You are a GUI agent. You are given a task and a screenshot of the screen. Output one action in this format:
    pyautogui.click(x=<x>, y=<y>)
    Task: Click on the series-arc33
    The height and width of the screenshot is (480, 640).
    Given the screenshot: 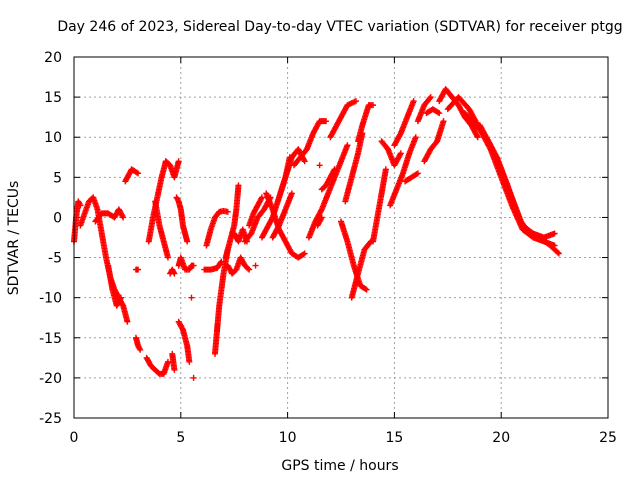 What is the action you would take?
    pyautogui.click(x=328, y=191)
    